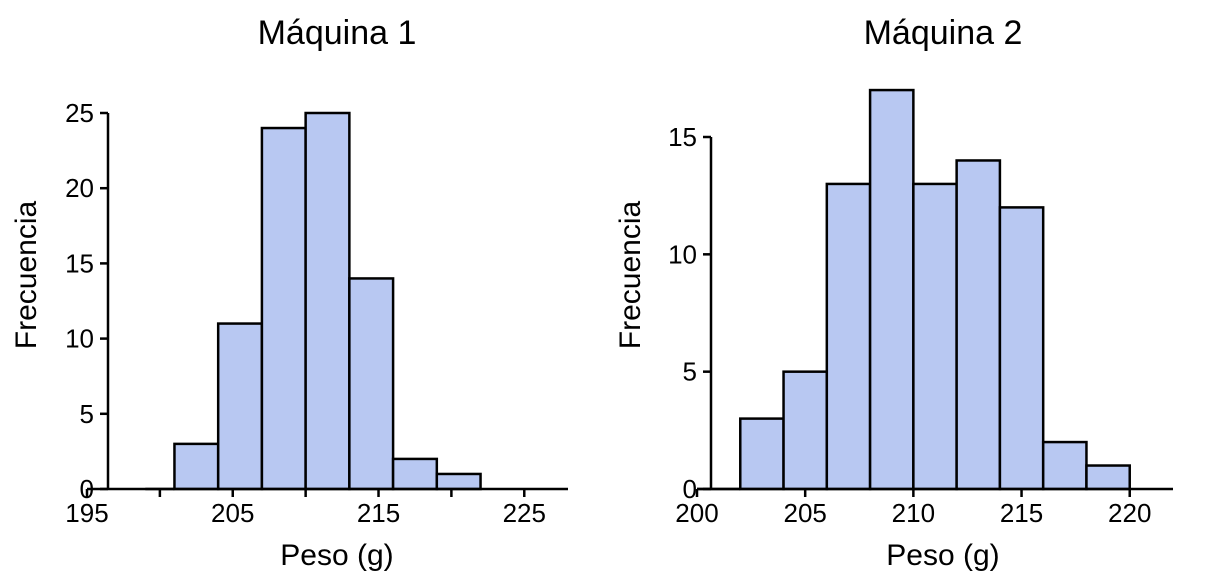  What do you see at coordinates (79, 113) in the screenshot?
I see `y-tick-label: 25` at bounding box center [79, 113].